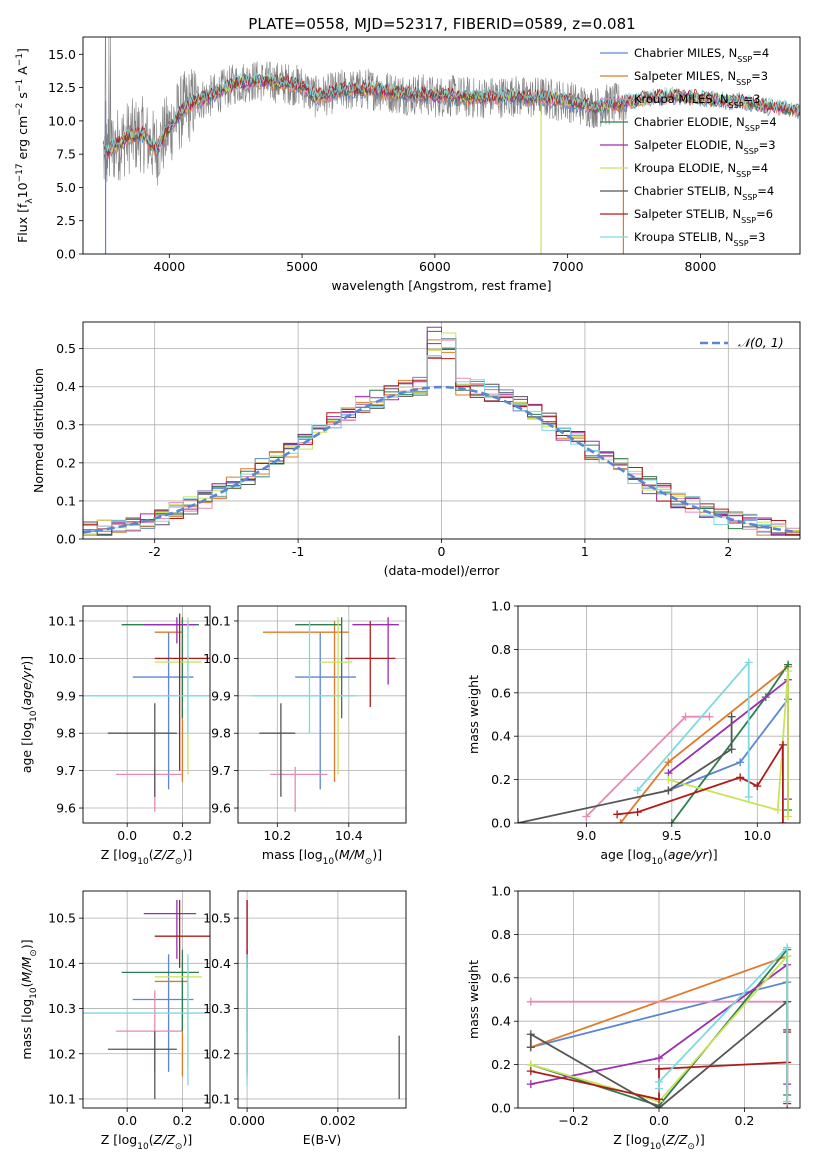 The width and height of the screenshot is (819, 1170). Describe the element at coordinates (66, 348) in the screenshot. I see `y-tick-label: 0.5` at that location.